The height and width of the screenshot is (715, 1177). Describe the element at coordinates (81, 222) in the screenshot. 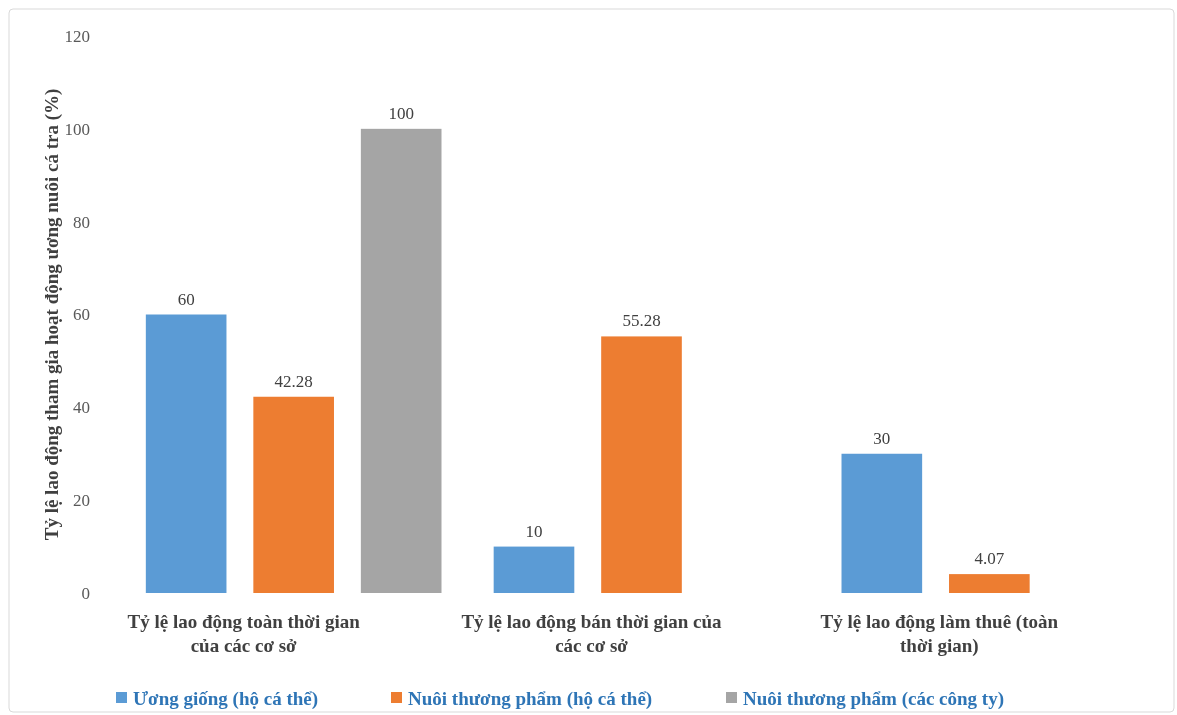

I see `y-tick-label: 80` at that location.